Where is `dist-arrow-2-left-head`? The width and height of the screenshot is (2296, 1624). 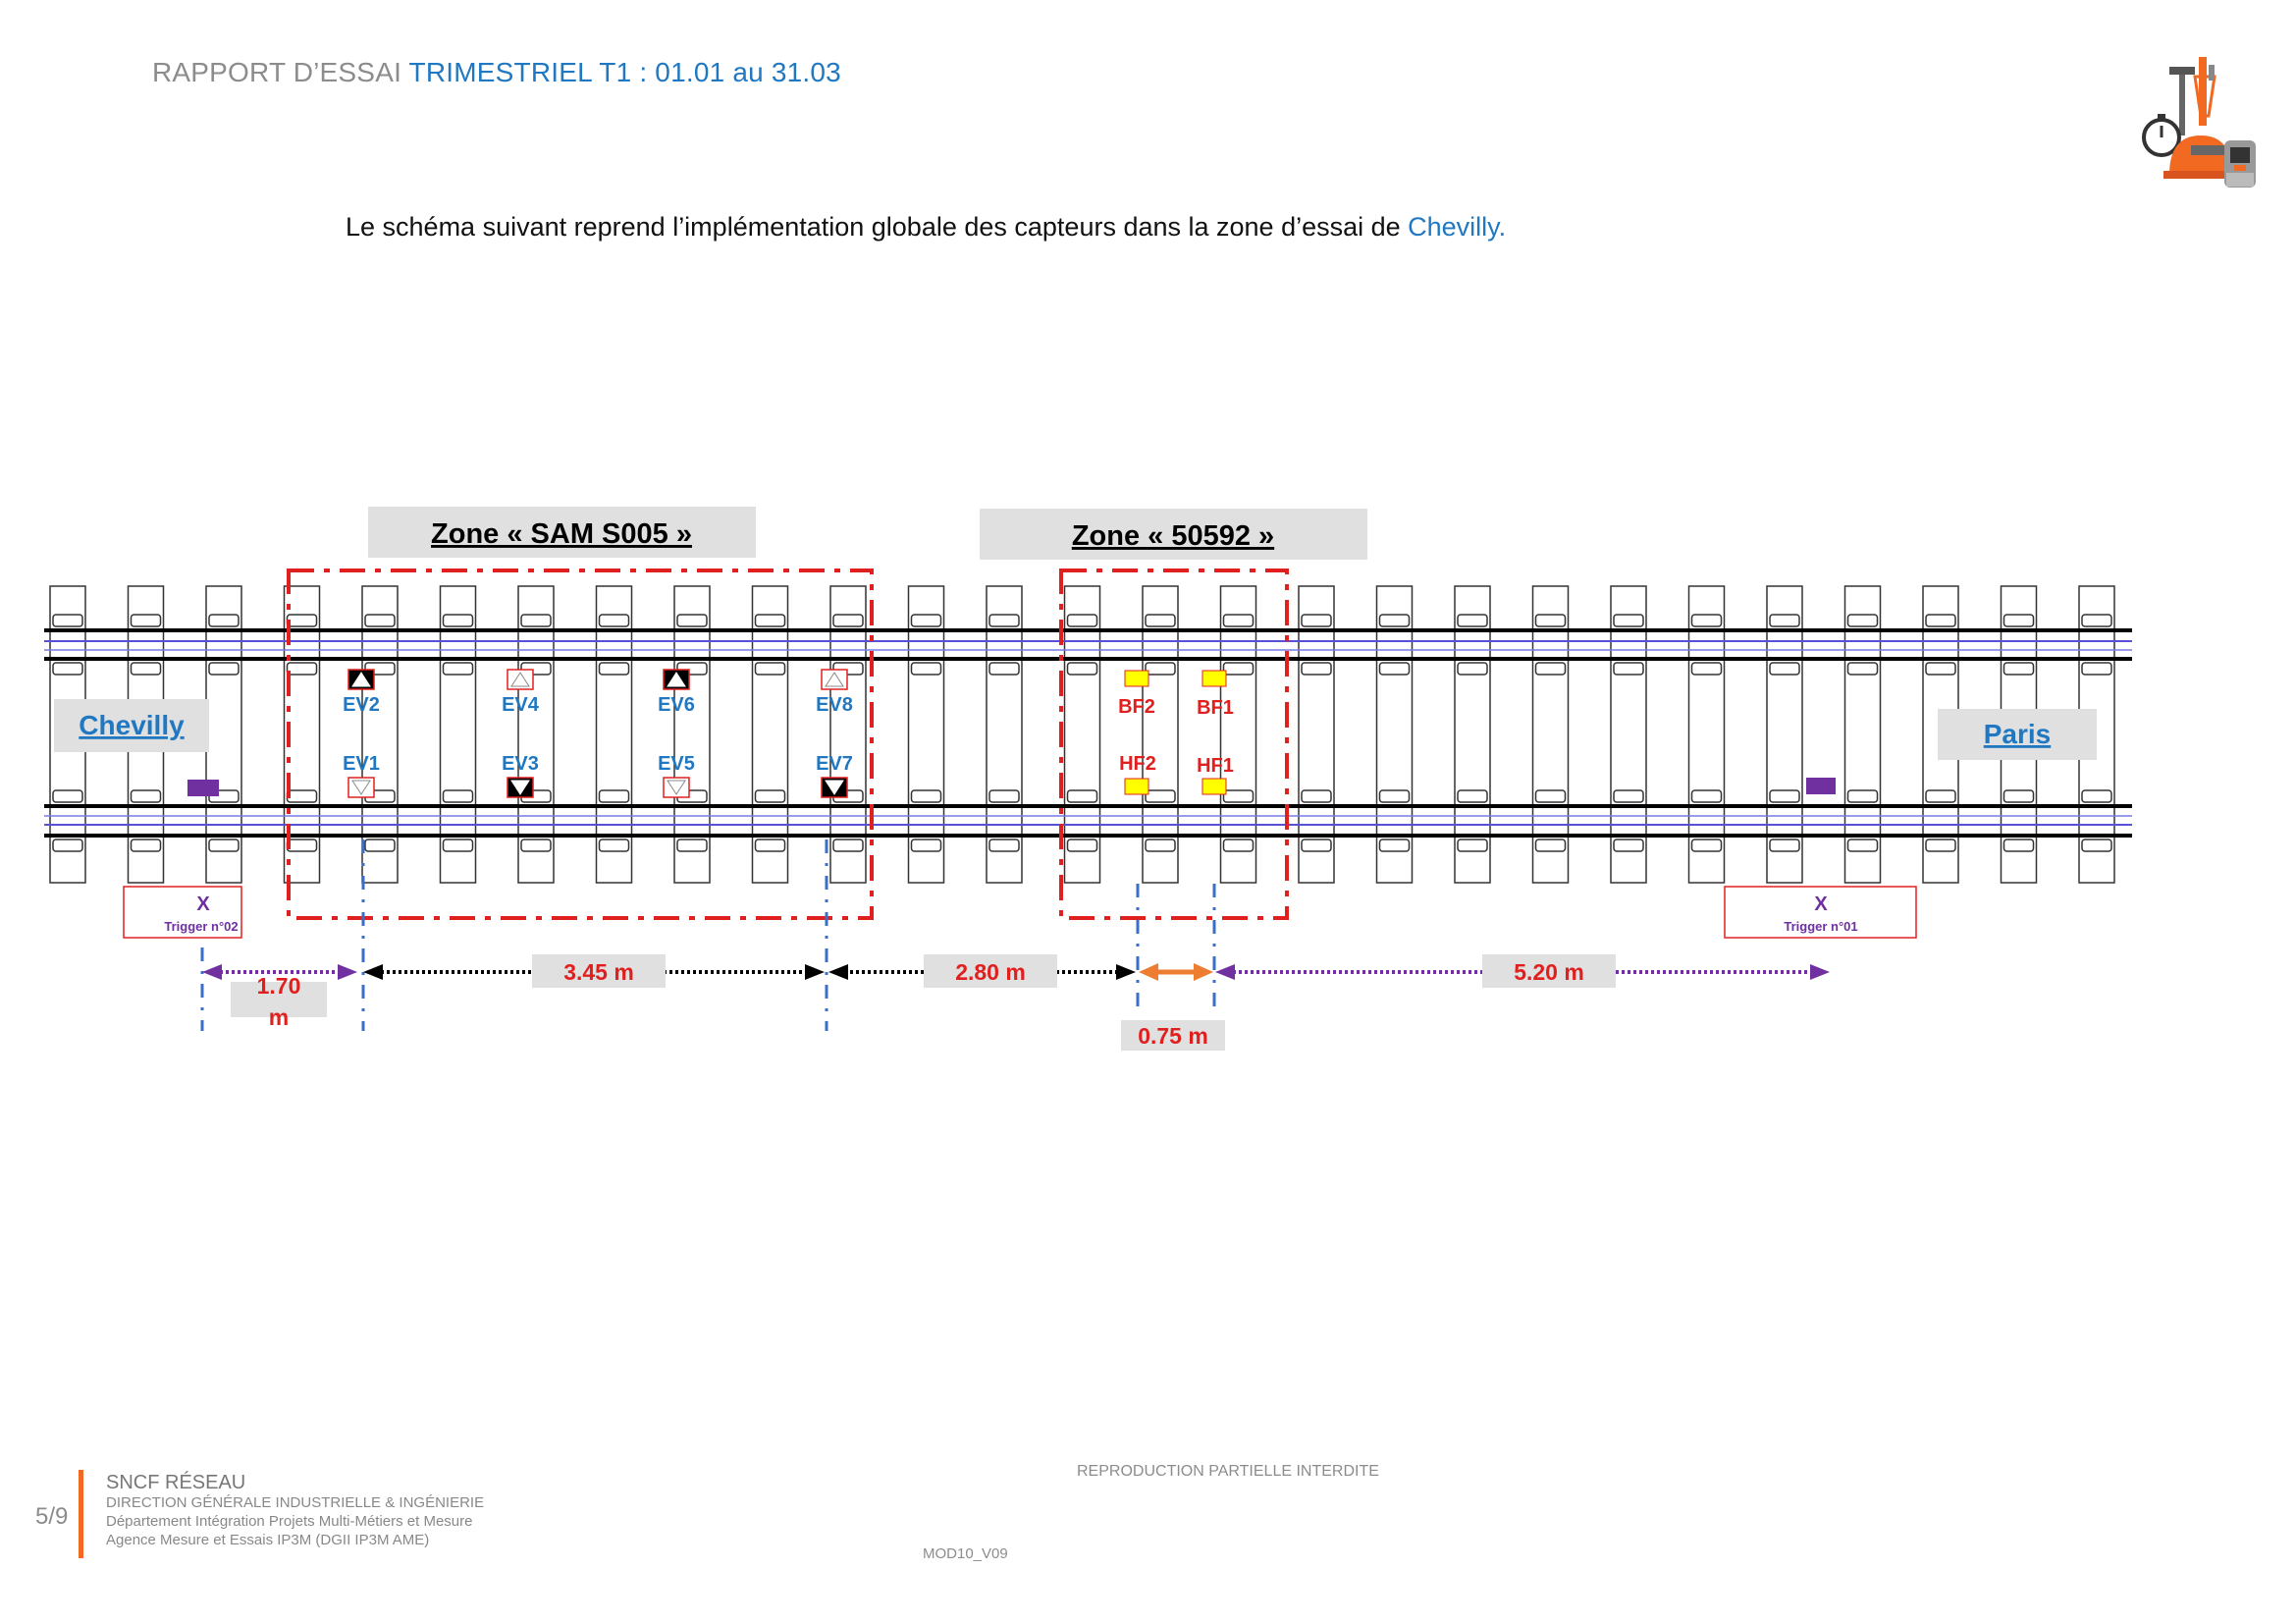 dist-arrow-2-left-head is located at coordinates (373, 972).